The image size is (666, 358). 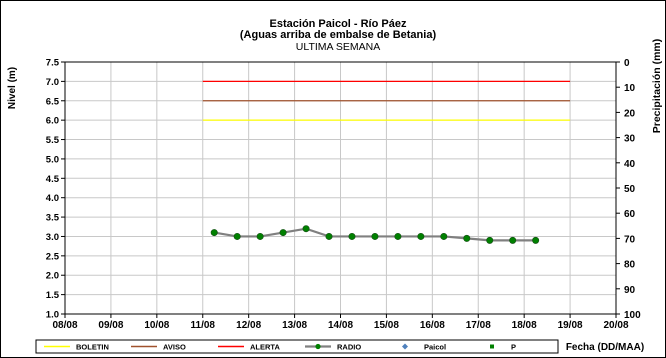 I want to click on y-right-tick-label: 20, so click(x=630, y=113).